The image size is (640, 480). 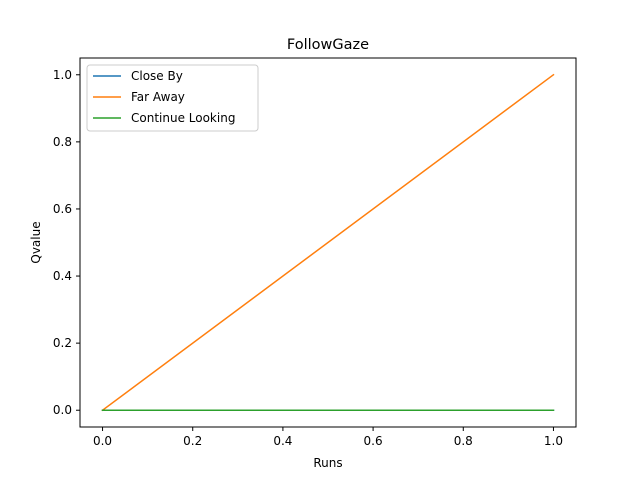 I want to click on legend-label-2: Continue Looking, so click(x=183, y=118).